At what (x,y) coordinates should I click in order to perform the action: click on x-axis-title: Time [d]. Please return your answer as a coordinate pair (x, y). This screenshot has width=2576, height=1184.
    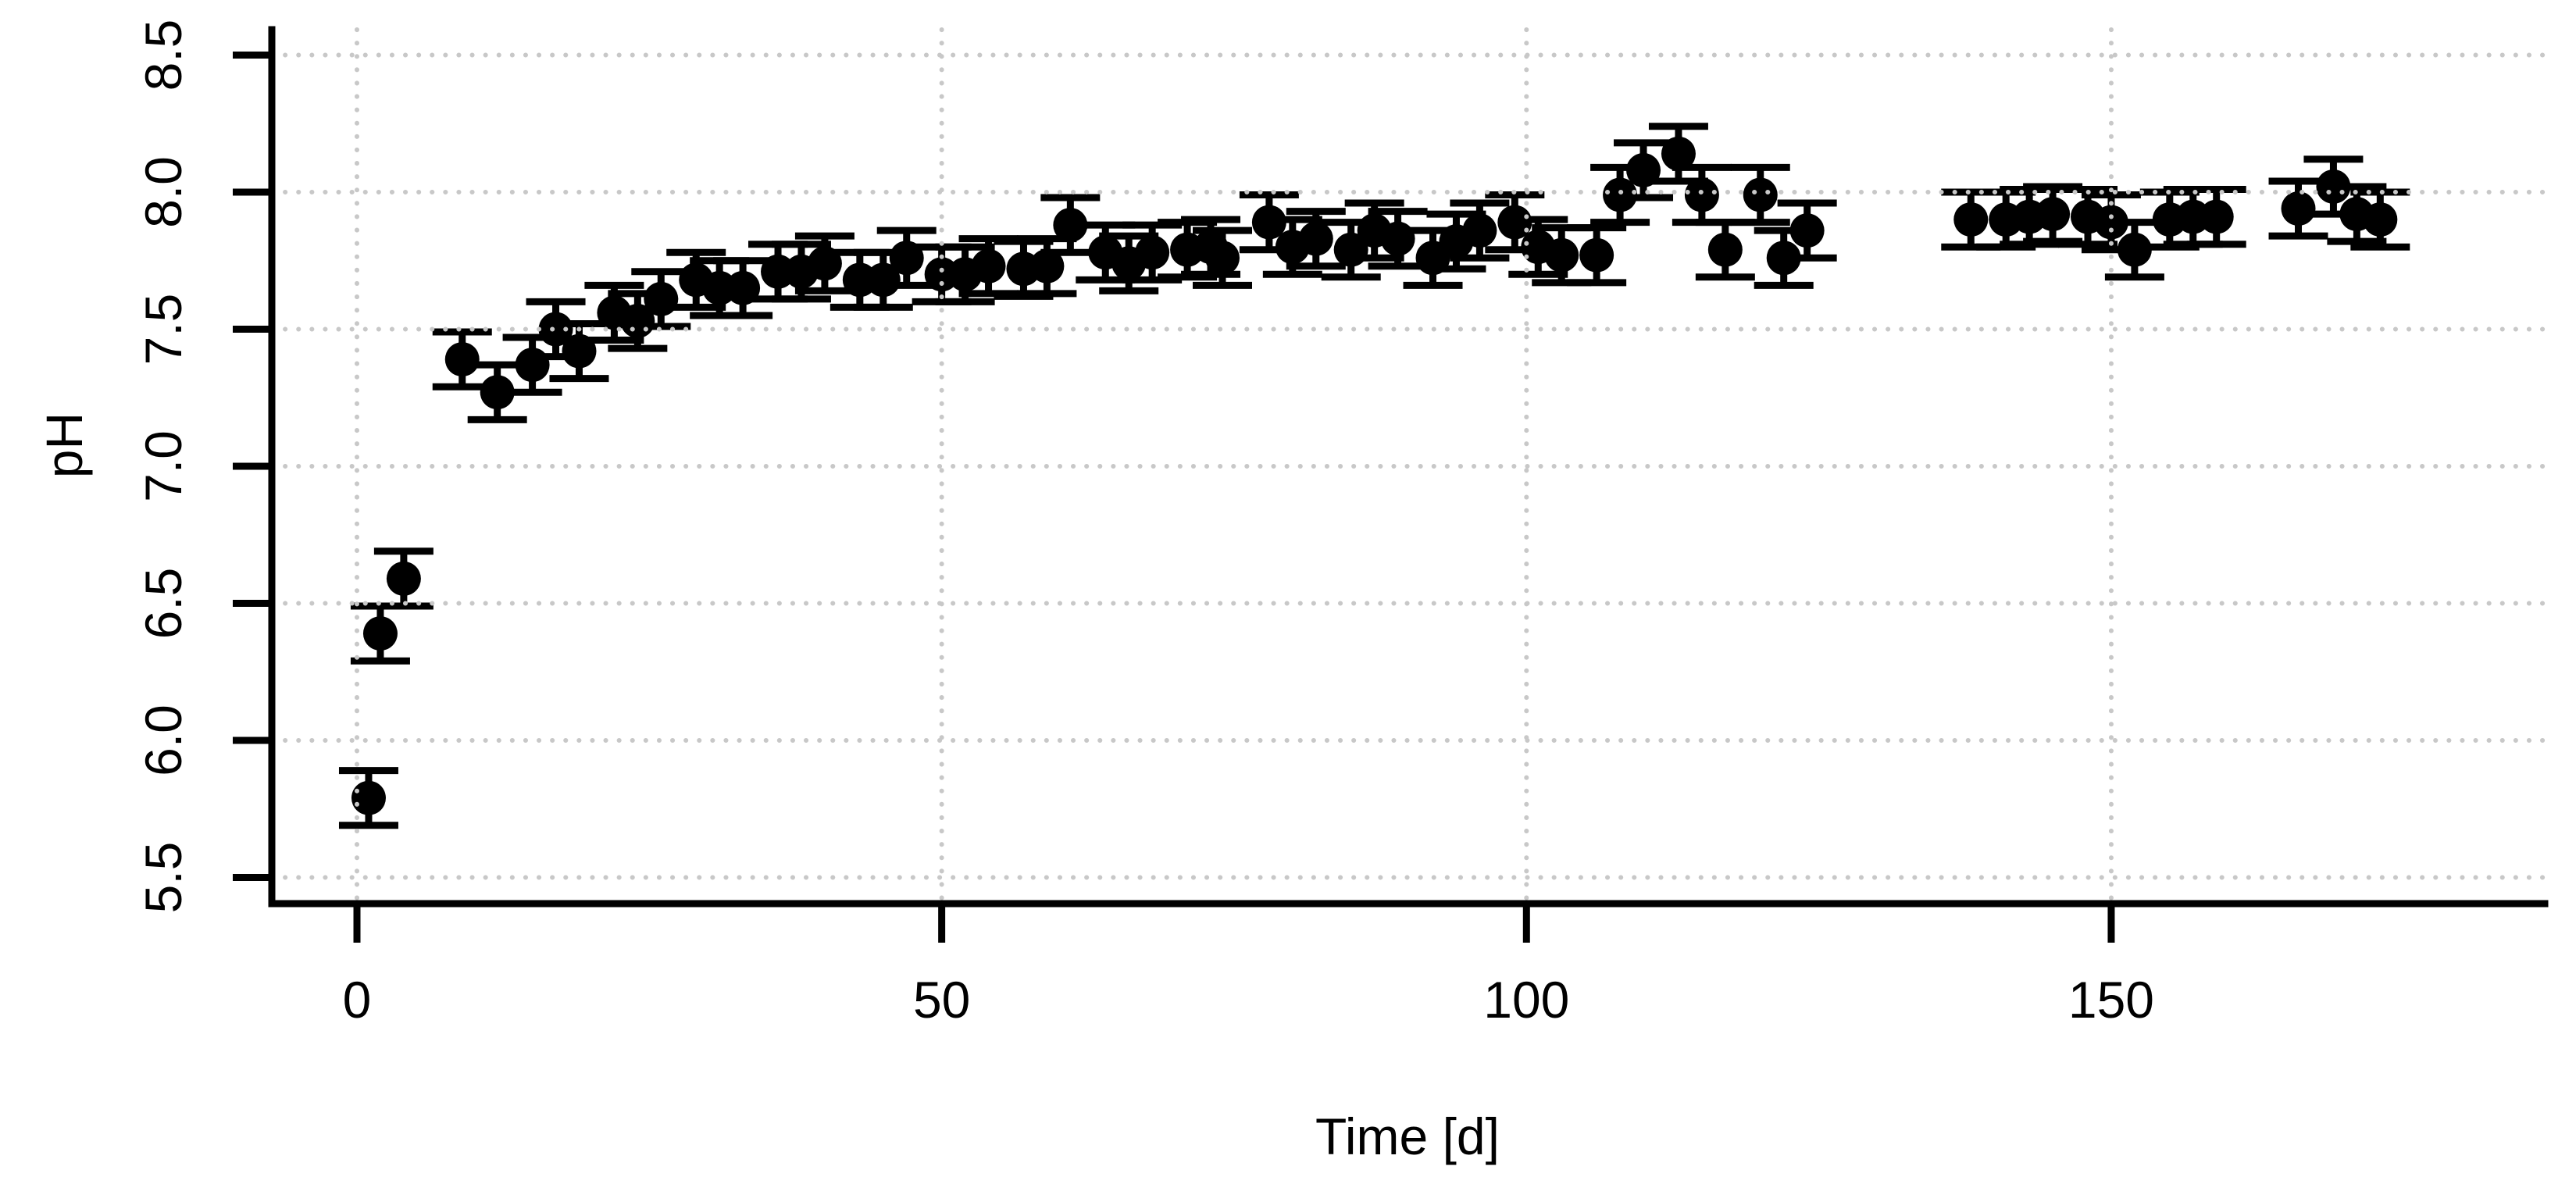
    Looking at the image, I should click on (1407, 1136).